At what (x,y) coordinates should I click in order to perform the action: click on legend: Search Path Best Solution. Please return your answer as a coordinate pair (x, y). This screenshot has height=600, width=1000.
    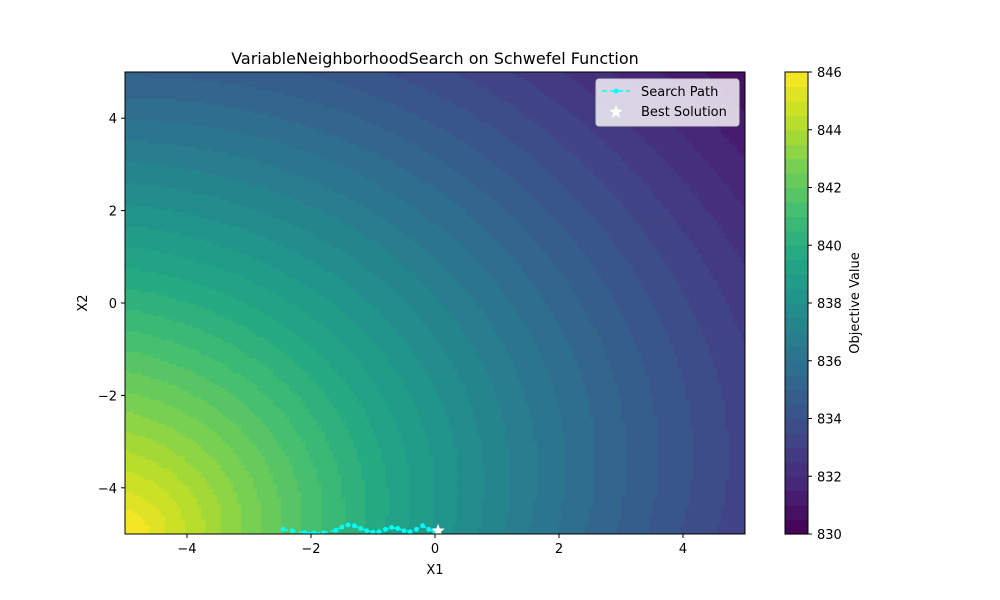
    Looking at the image, I should click on (667, 102).